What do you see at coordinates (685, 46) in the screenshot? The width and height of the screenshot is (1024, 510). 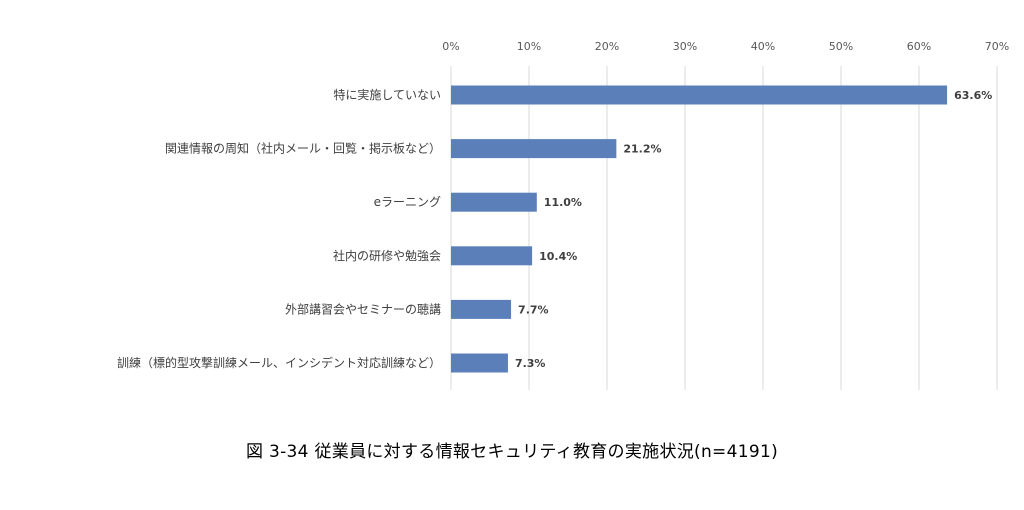 I see `x-tick-label: 30%` at bounding box center [685, 46].